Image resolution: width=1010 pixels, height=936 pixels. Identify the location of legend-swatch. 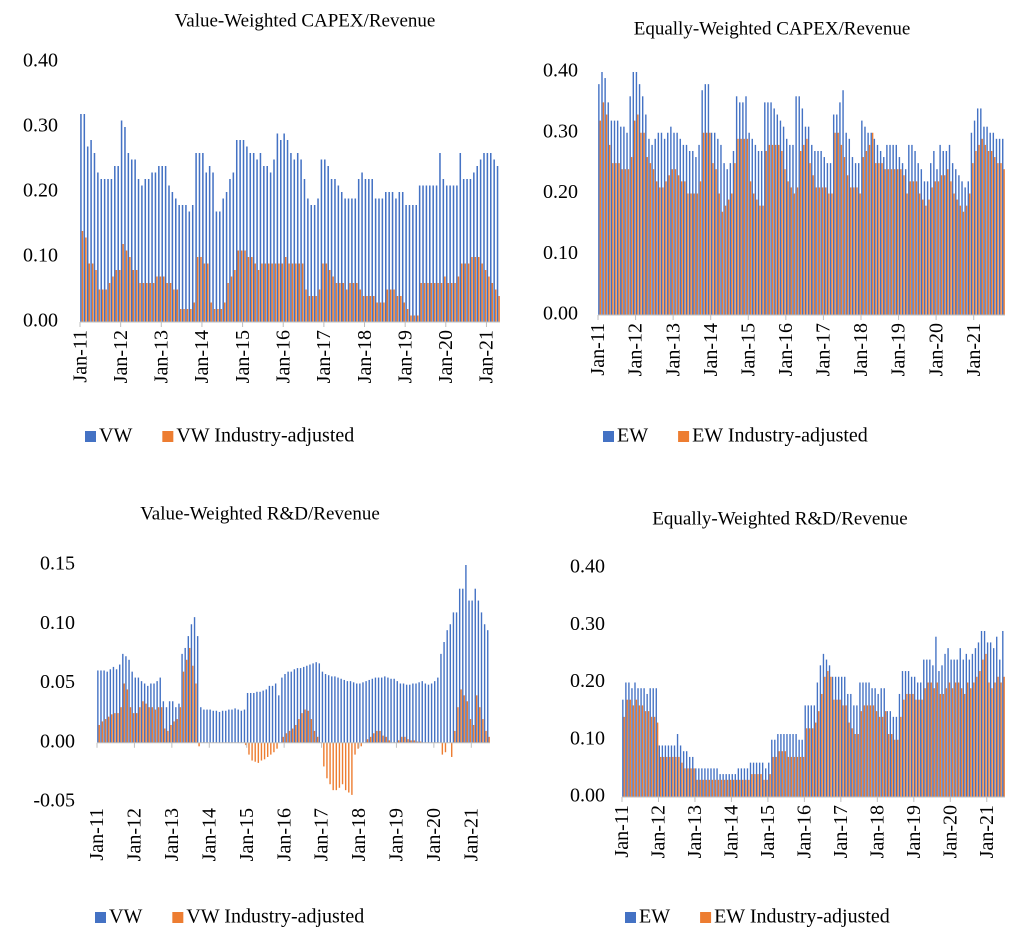
(168, 436).